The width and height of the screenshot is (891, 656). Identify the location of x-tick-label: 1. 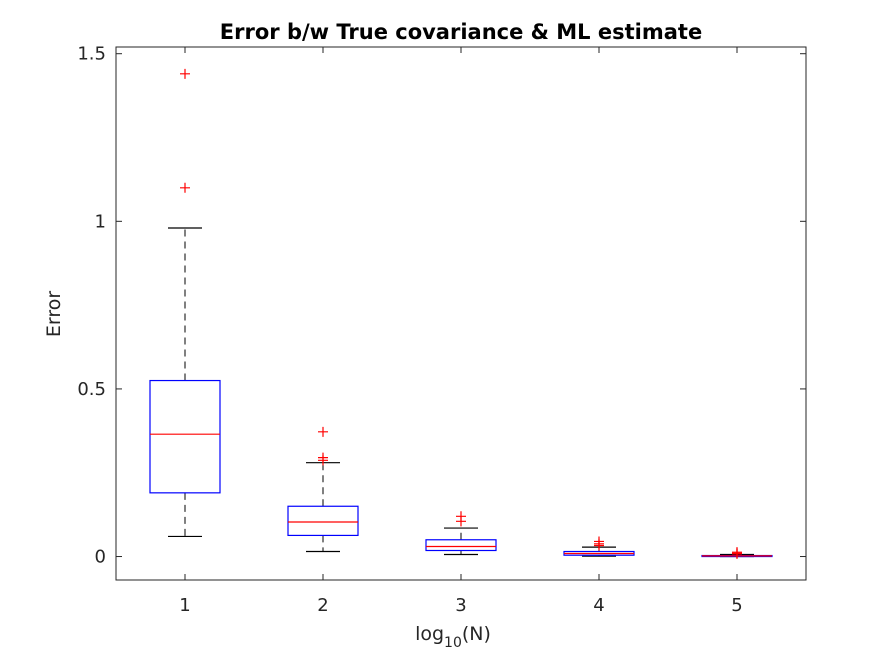
(184, 605).